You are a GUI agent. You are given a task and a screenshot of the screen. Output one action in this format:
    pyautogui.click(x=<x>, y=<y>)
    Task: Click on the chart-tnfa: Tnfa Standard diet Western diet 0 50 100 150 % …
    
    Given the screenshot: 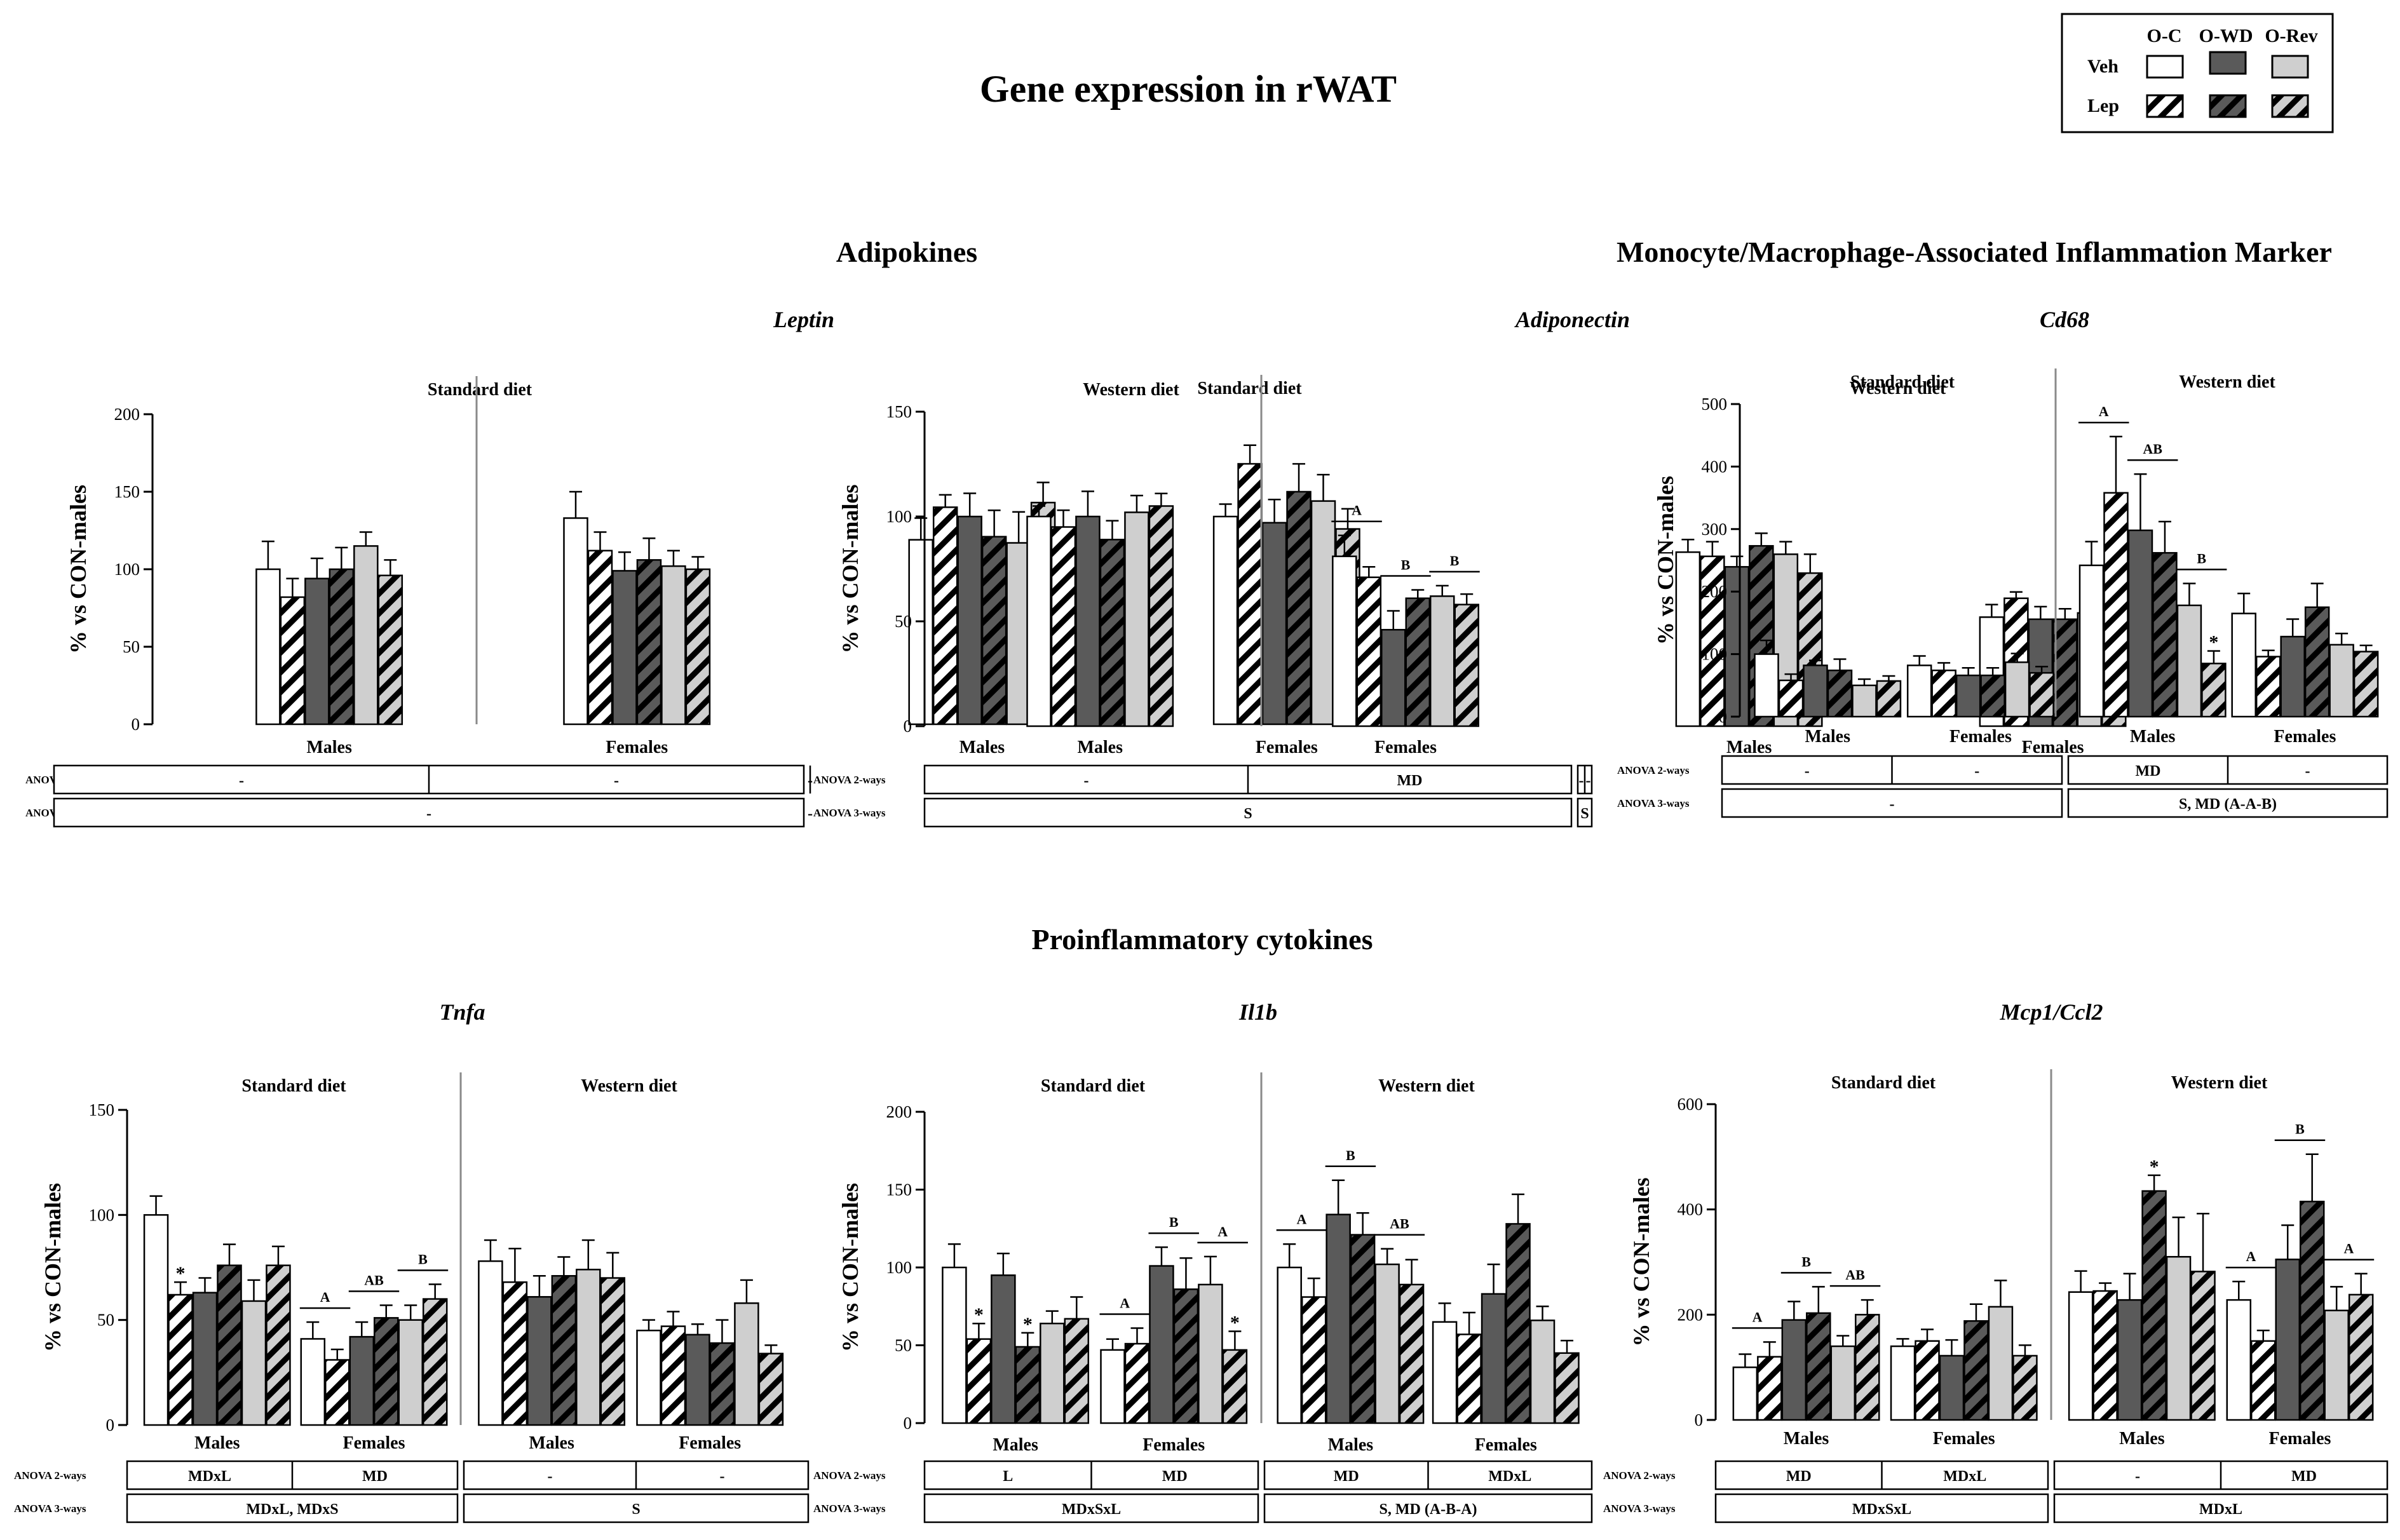 What is the action you would take?
    pyautogui.click(x=412, y=1261)
    